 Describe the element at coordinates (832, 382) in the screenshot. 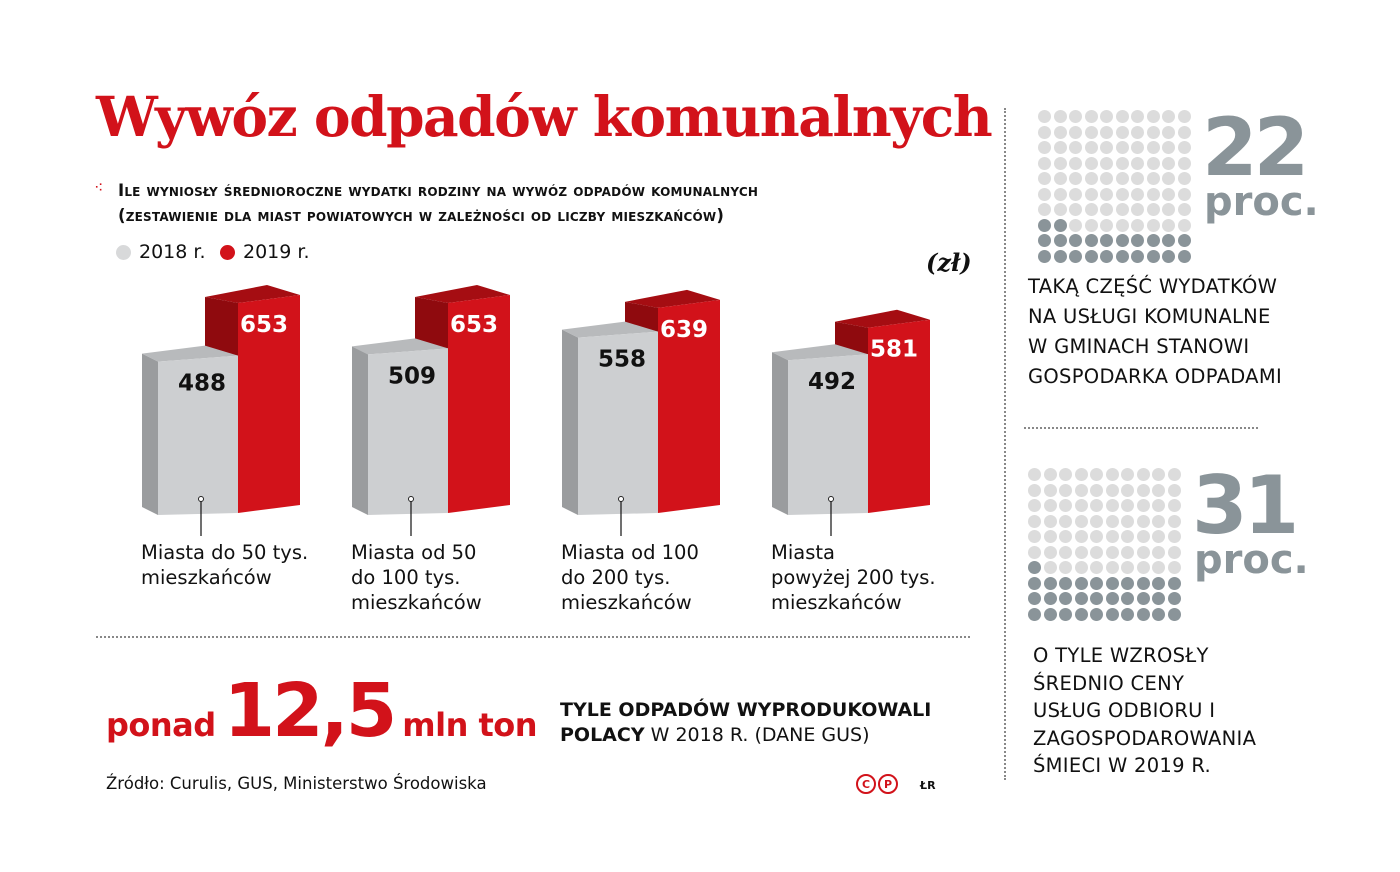

I see `data-label-2018: 492` at that location.